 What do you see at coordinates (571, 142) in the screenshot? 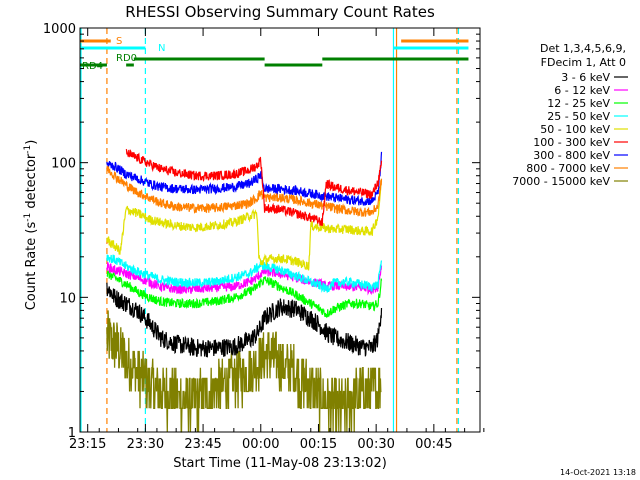
I see `legend-item-label: 100 - 300 keV` at bounding box center [571, 142].